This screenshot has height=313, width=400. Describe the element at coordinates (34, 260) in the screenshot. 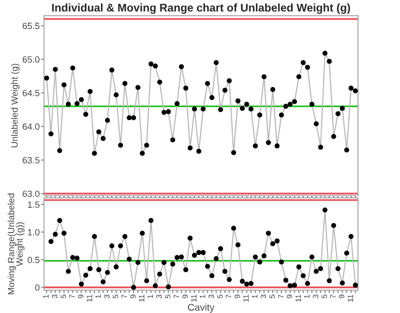

I see `y-tick-label: 0.5` at that location.